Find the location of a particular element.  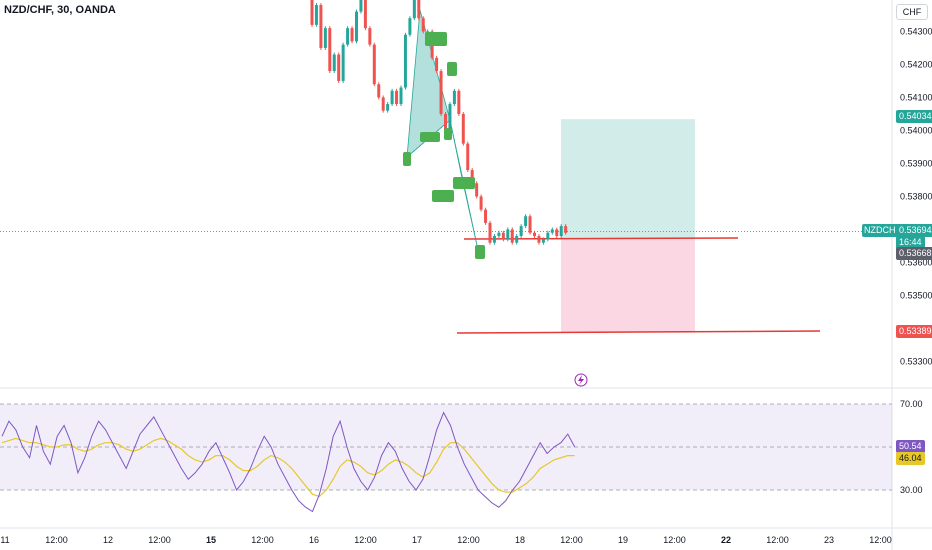

lightning-icon is located at coordinates (581, 380).